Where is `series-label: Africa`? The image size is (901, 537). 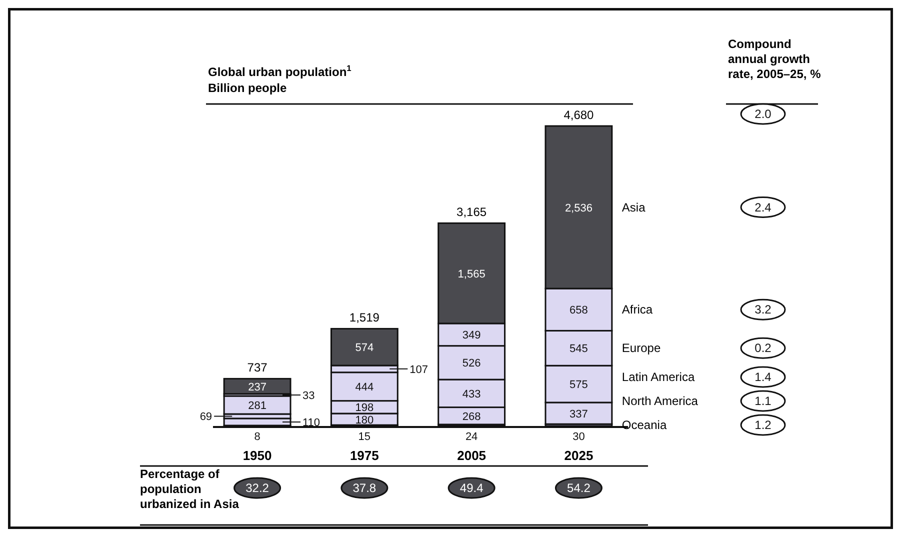 series-label: Africa is located at coordinates (637, 309).